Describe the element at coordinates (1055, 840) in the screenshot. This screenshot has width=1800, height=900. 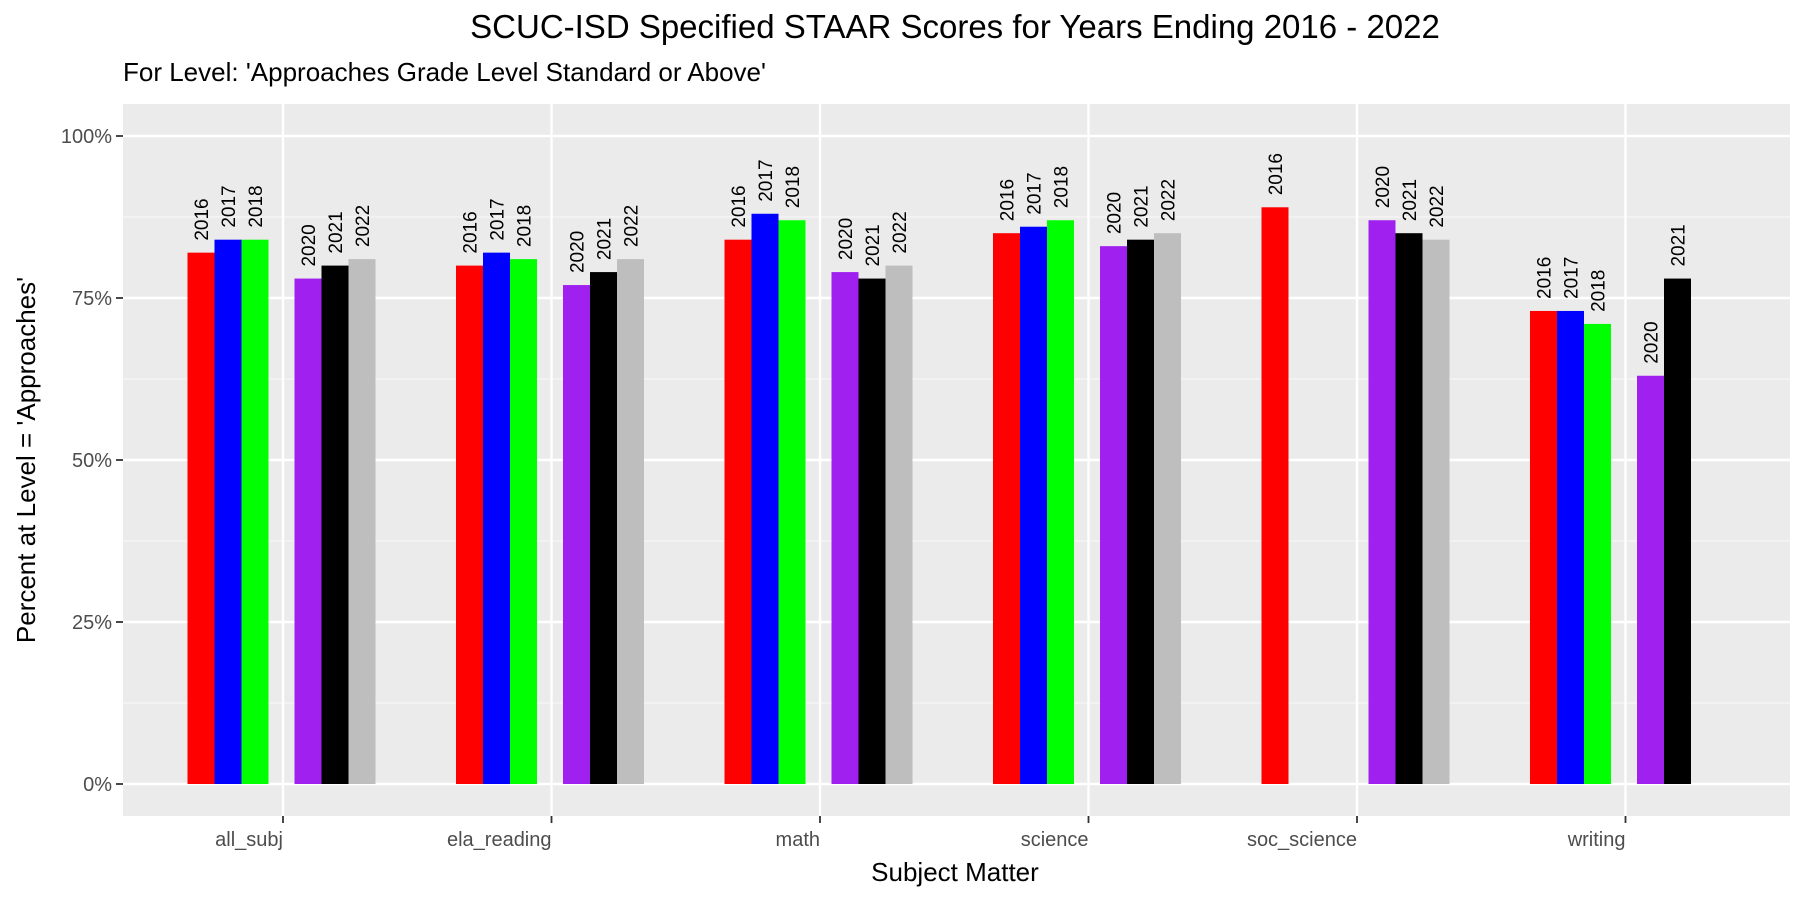
I see `x-tick-label: science` at that location.